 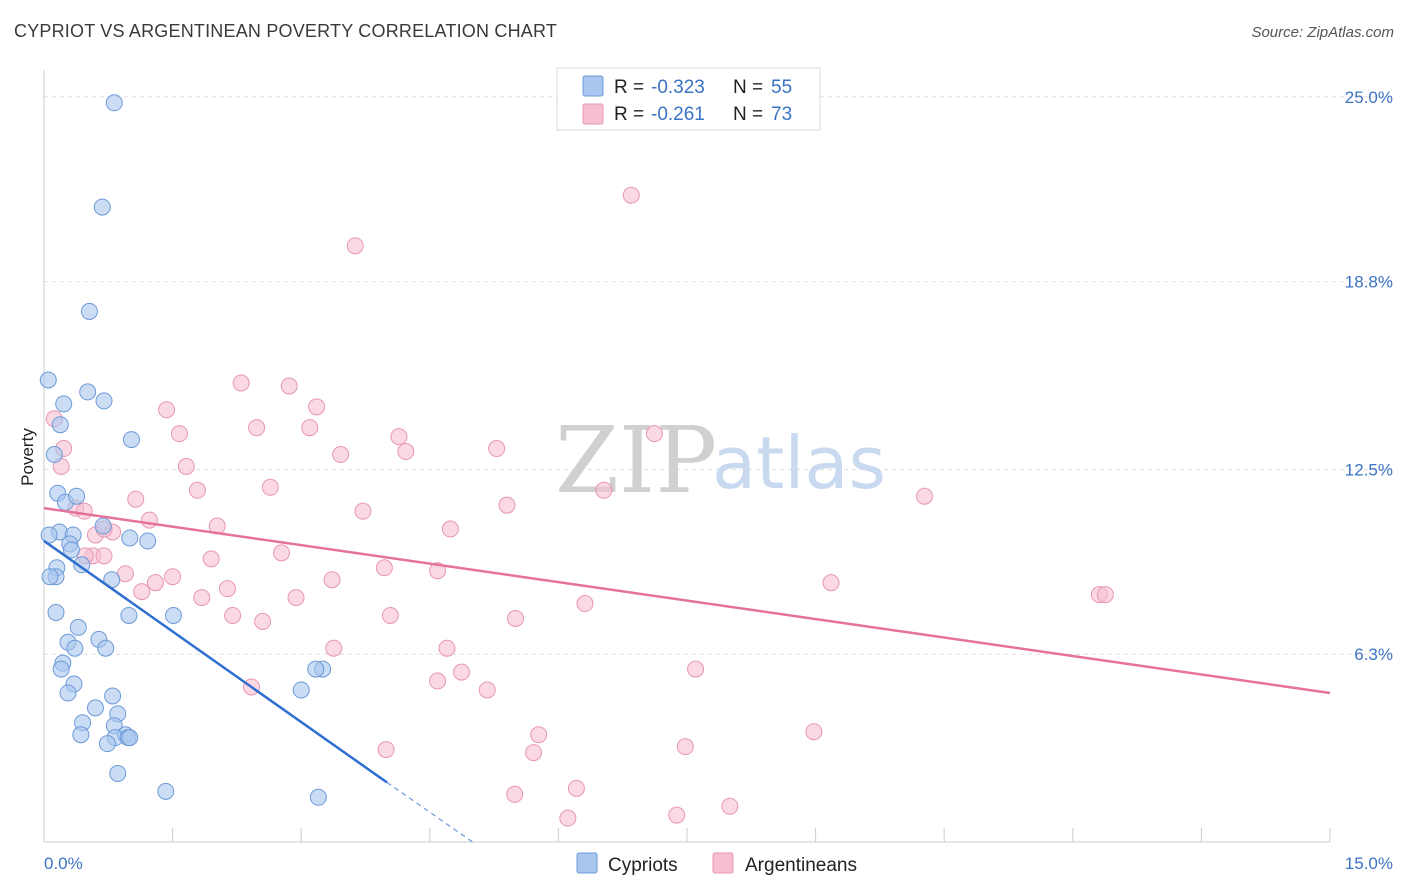 I want to click on bottom-legend-label-cypriots: Cypriots, so click(x=643, y=865).